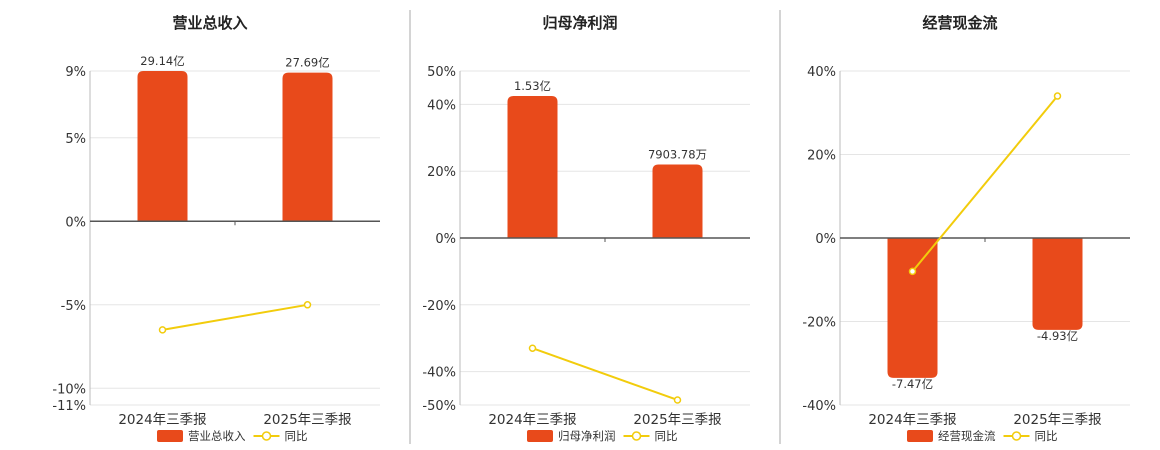  Describe the element at coordinates (532, 86) in the screenshot. I see `bar-data-label: 1.53亿` at that location.